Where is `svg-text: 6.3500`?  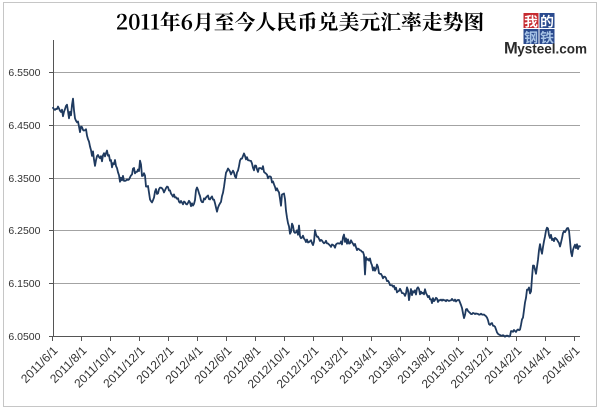 svg-text: 6.3500 is located at coordinates (24, 179).